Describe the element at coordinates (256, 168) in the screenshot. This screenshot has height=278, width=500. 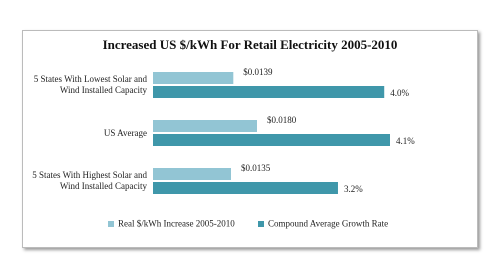
I see `value-label: $0.0135` at that location.